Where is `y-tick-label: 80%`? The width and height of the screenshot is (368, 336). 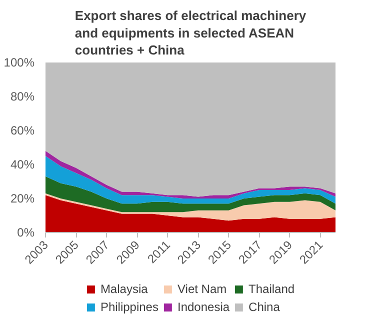 y-tick-label: 80% is located at coordinates (22, 97).